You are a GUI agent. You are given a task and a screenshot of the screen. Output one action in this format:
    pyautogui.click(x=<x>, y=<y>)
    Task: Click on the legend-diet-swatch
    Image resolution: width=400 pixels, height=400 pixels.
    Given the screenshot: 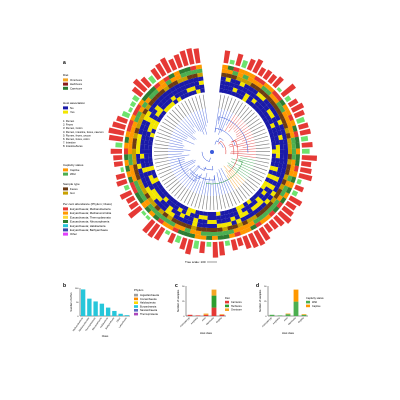 What is the action you would take?
    pyautogui.click(x=65, y=84)
    